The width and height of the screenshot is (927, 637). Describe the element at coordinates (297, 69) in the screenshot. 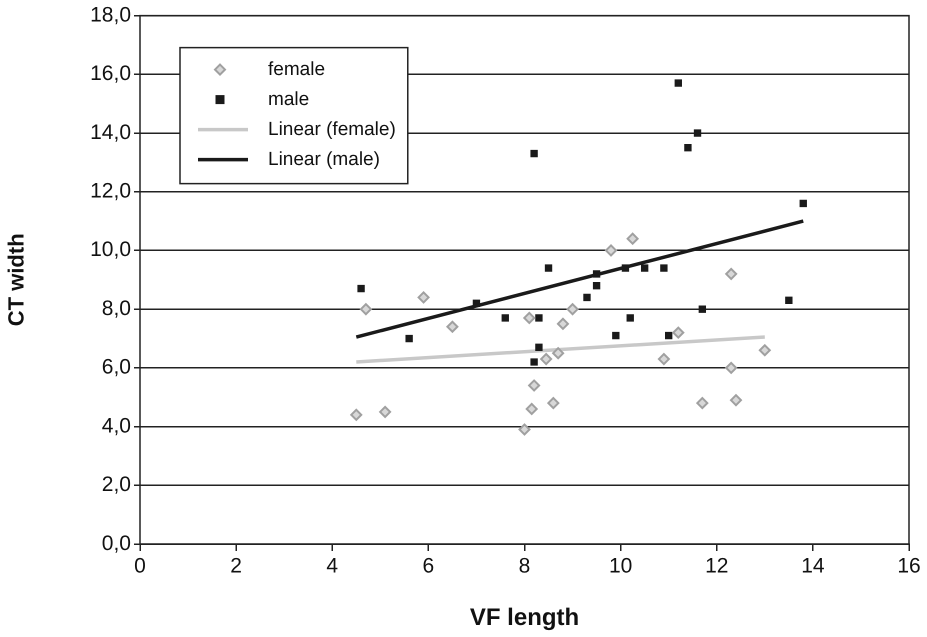

I see `legend-label: female` at that location.